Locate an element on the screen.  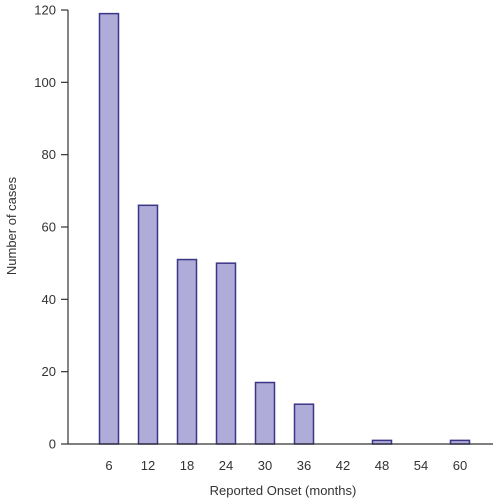
x-axis-title: Reported Onset (months) is located at coordinates (283, 490).